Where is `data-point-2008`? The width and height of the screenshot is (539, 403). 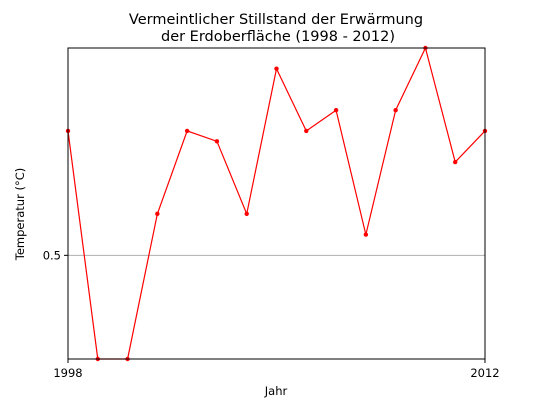
data-point-2008 is located at coordinates (366, 234).